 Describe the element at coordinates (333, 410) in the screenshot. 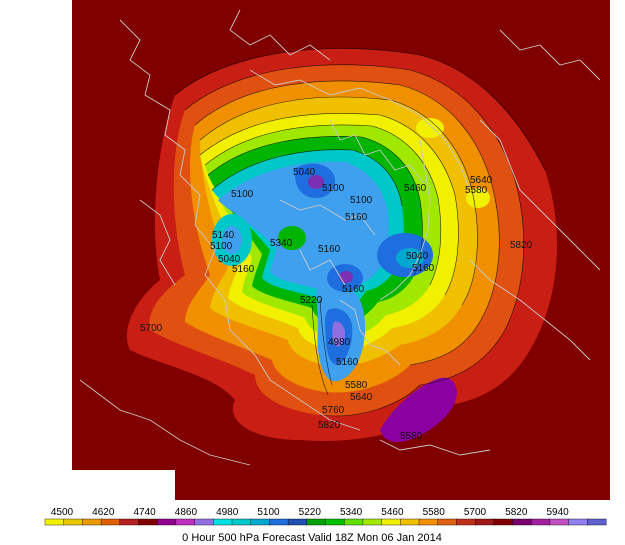

I see `contour-label: 5760` at that location.